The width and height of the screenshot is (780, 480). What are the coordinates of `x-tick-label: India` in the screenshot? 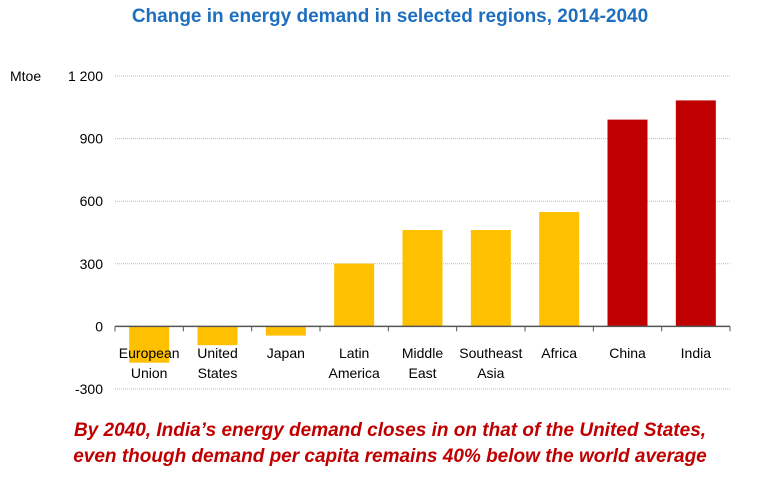 It's located at (696, 353).